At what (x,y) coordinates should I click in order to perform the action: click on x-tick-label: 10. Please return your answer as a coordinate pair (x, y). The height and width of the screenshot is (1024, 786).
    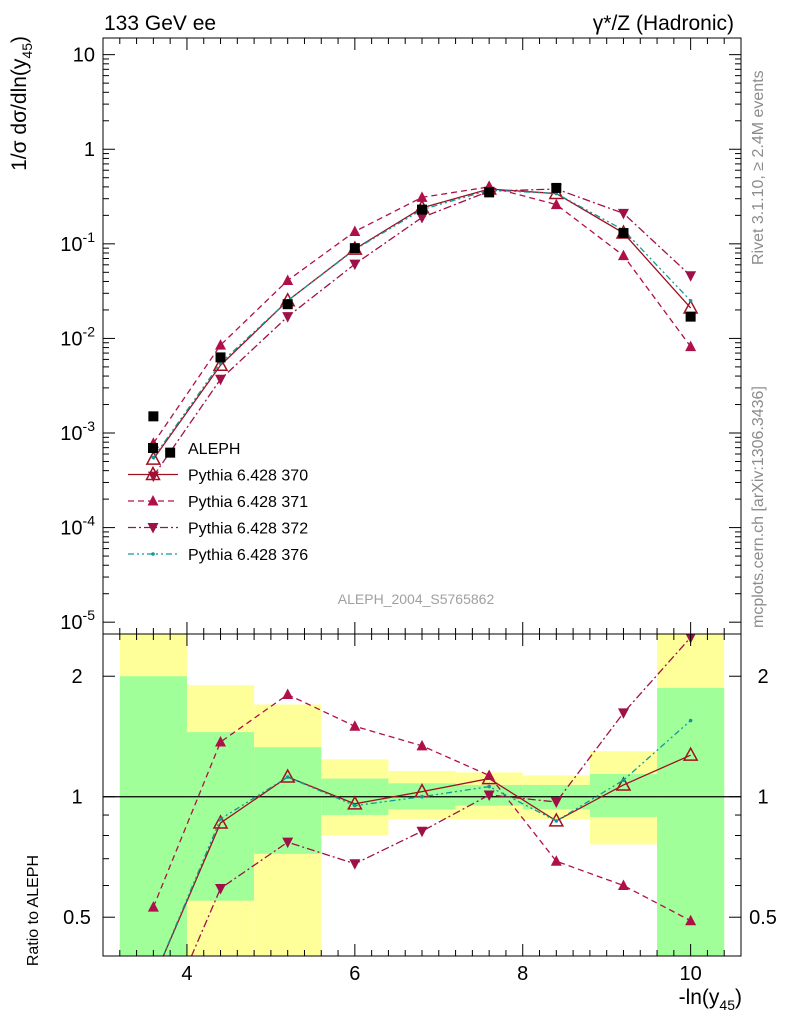
    Looking at the image, I should click on (691, 974).